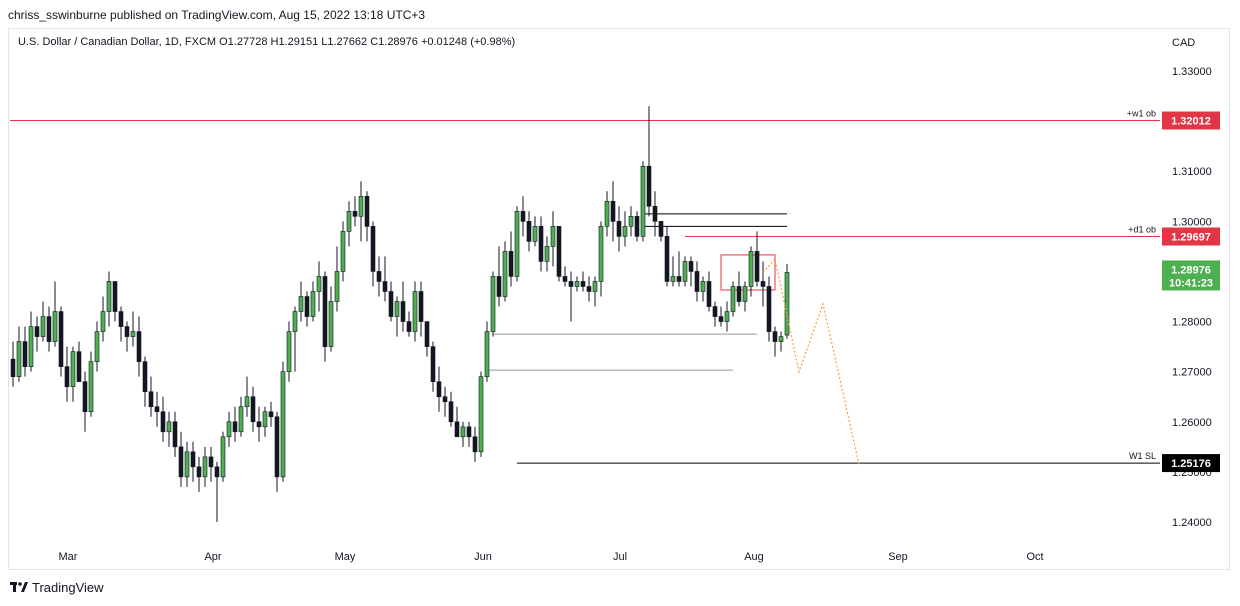  I want to click on level-price-text: 1.32012, so click(1191, 122).